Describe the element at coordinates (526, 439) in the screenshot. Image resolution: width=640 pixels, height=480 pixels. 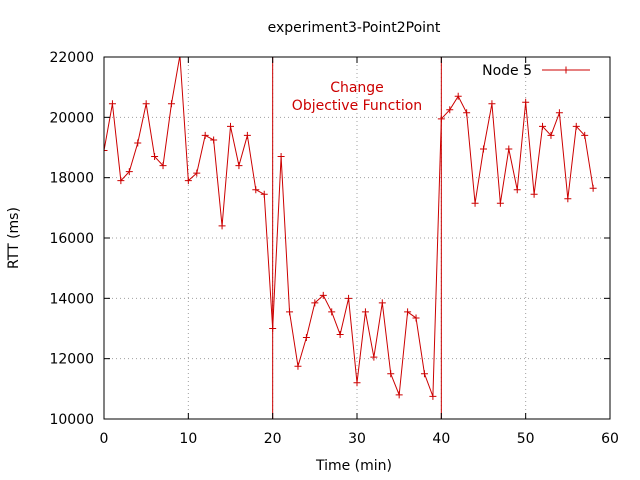
I see `x-tick-label: 50` at that location.